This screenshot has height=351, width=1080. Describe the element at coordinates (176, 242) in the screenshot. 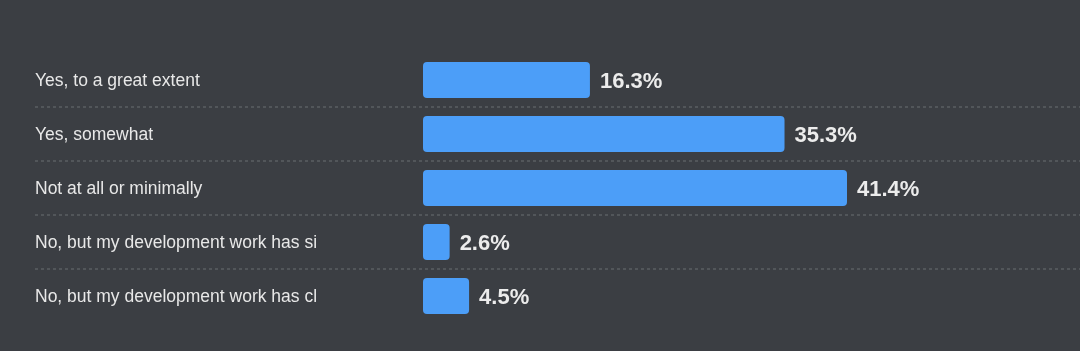

I see `y-tick-label: No, but my development work has si` at that location.